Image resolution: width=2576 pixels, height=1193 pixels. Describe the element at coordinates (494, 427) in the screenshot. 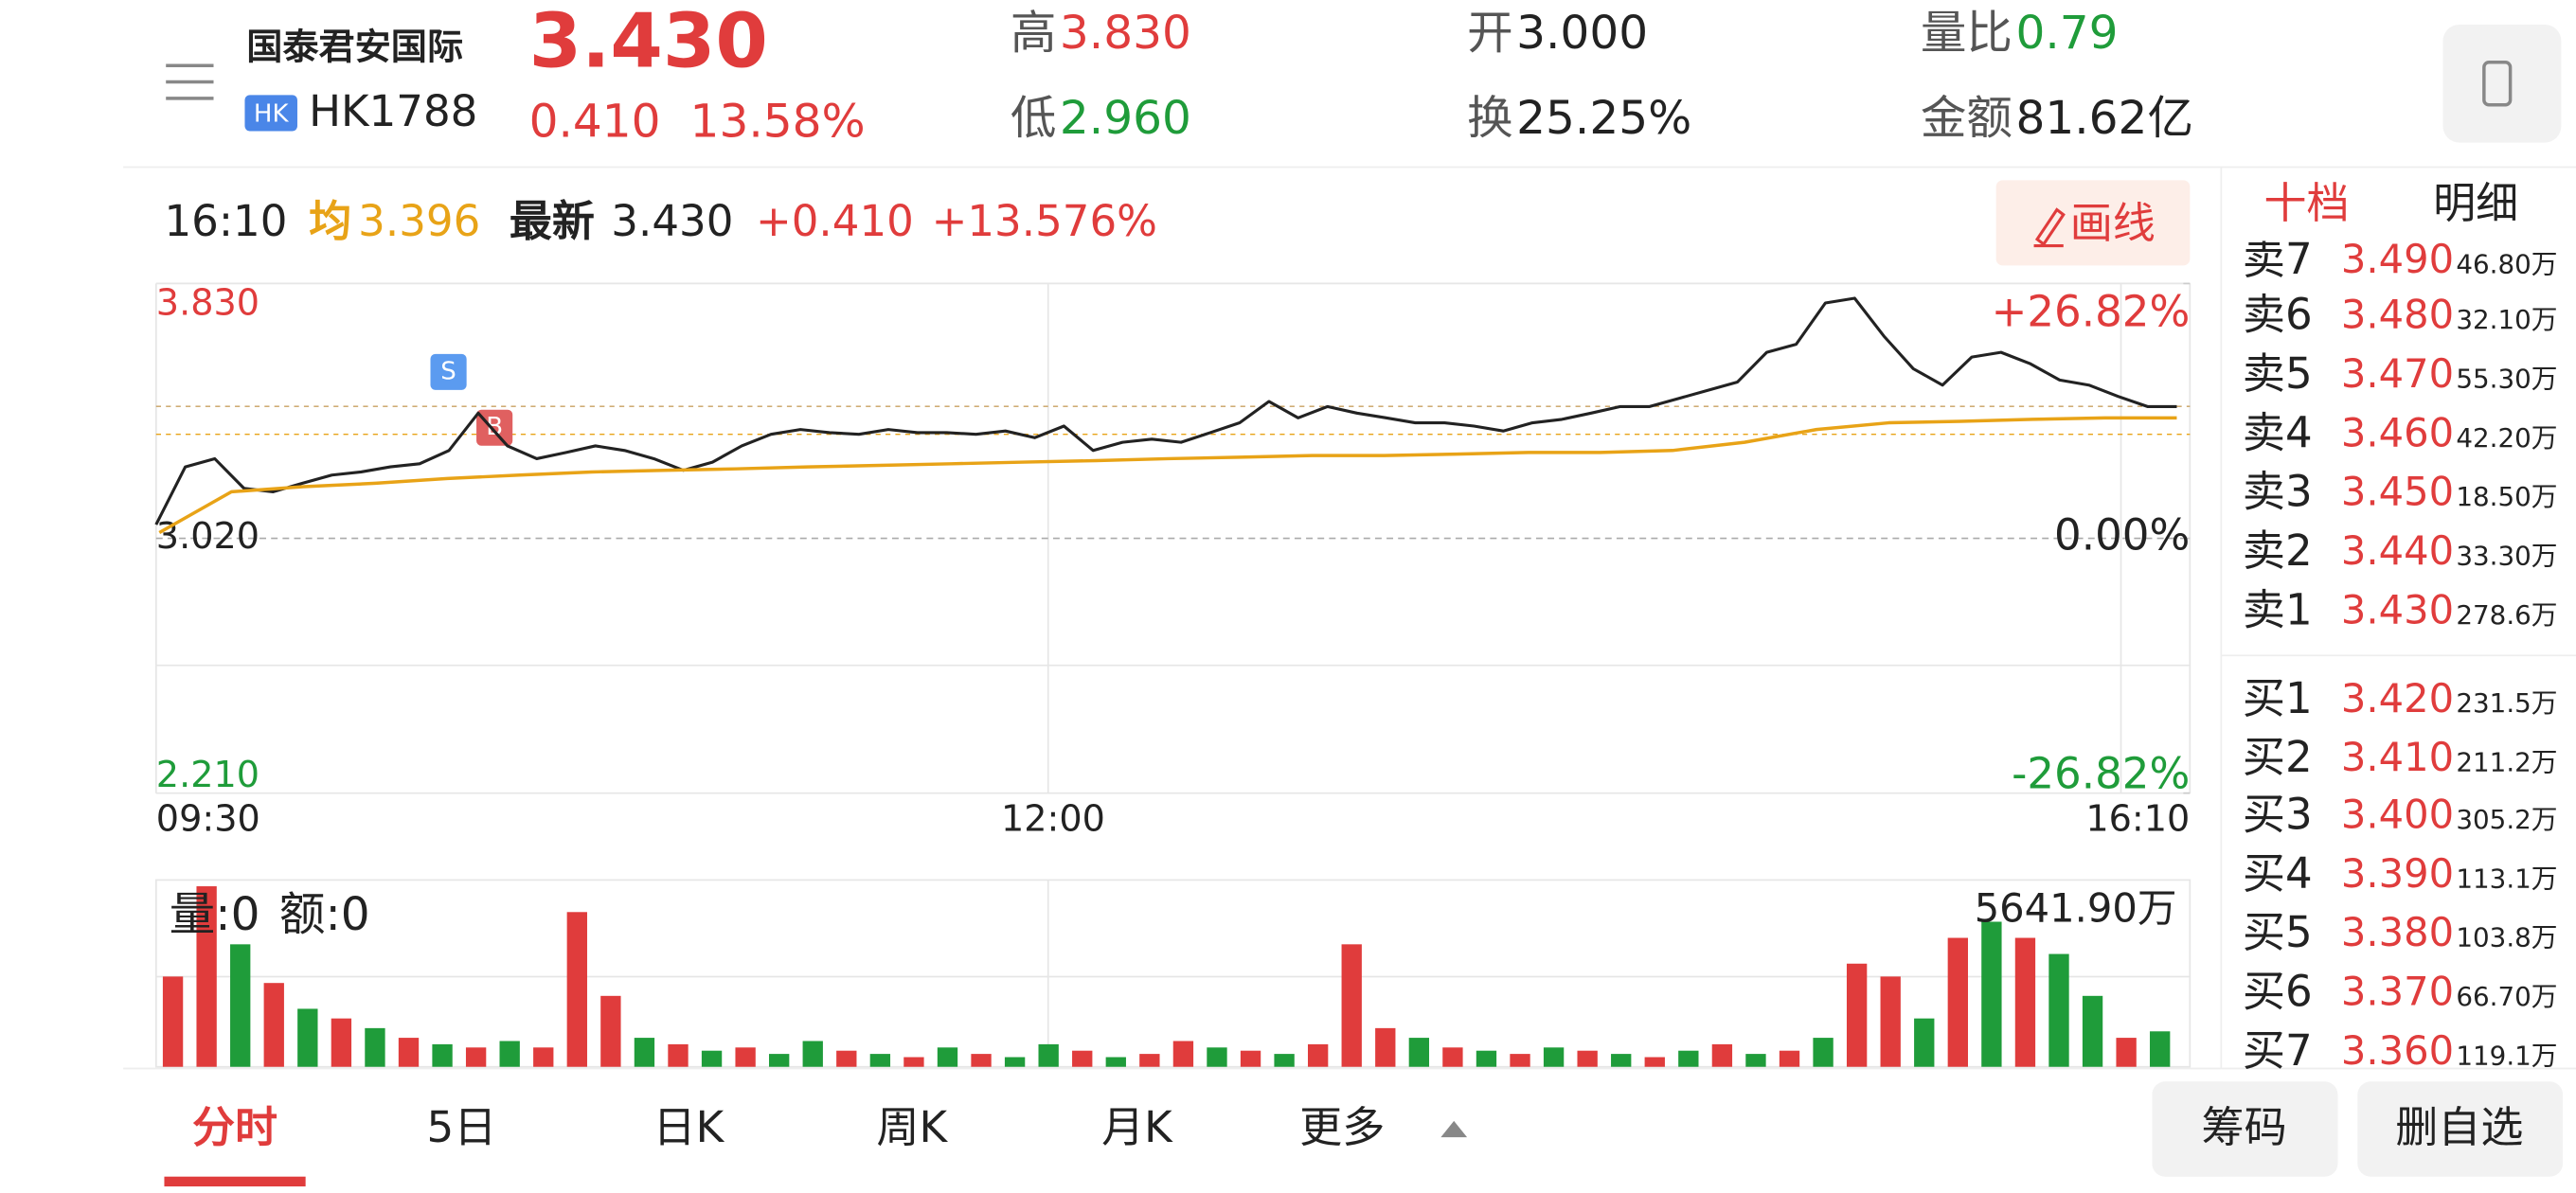

I see `buy-marker` at that location.